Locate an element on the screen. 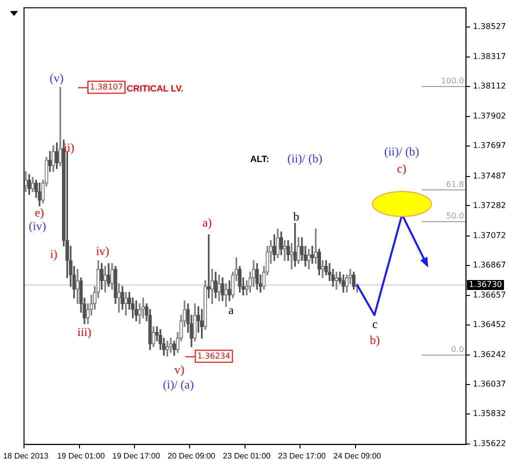  y-tick-label: 1.37902 is located at coordinates (489, 116).